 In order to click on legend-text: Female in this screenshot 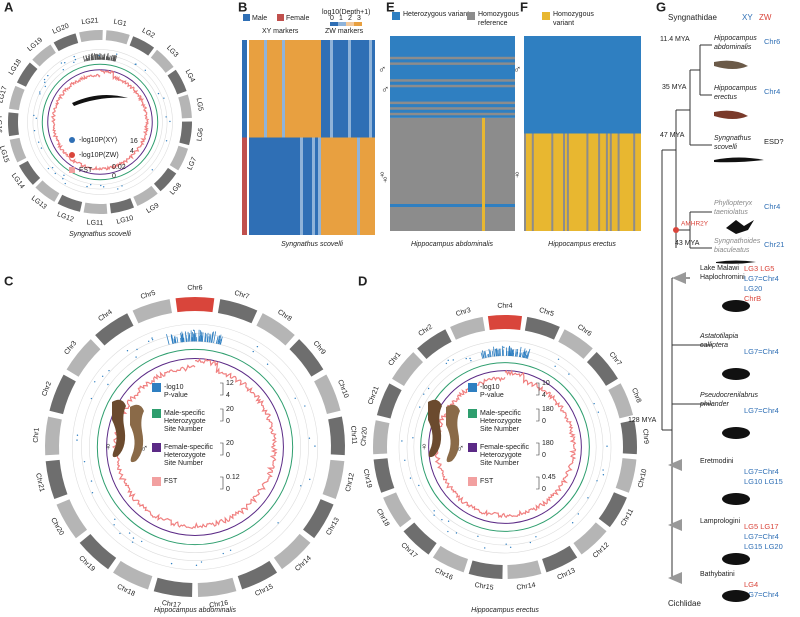, I will do `click(297, 18)`.